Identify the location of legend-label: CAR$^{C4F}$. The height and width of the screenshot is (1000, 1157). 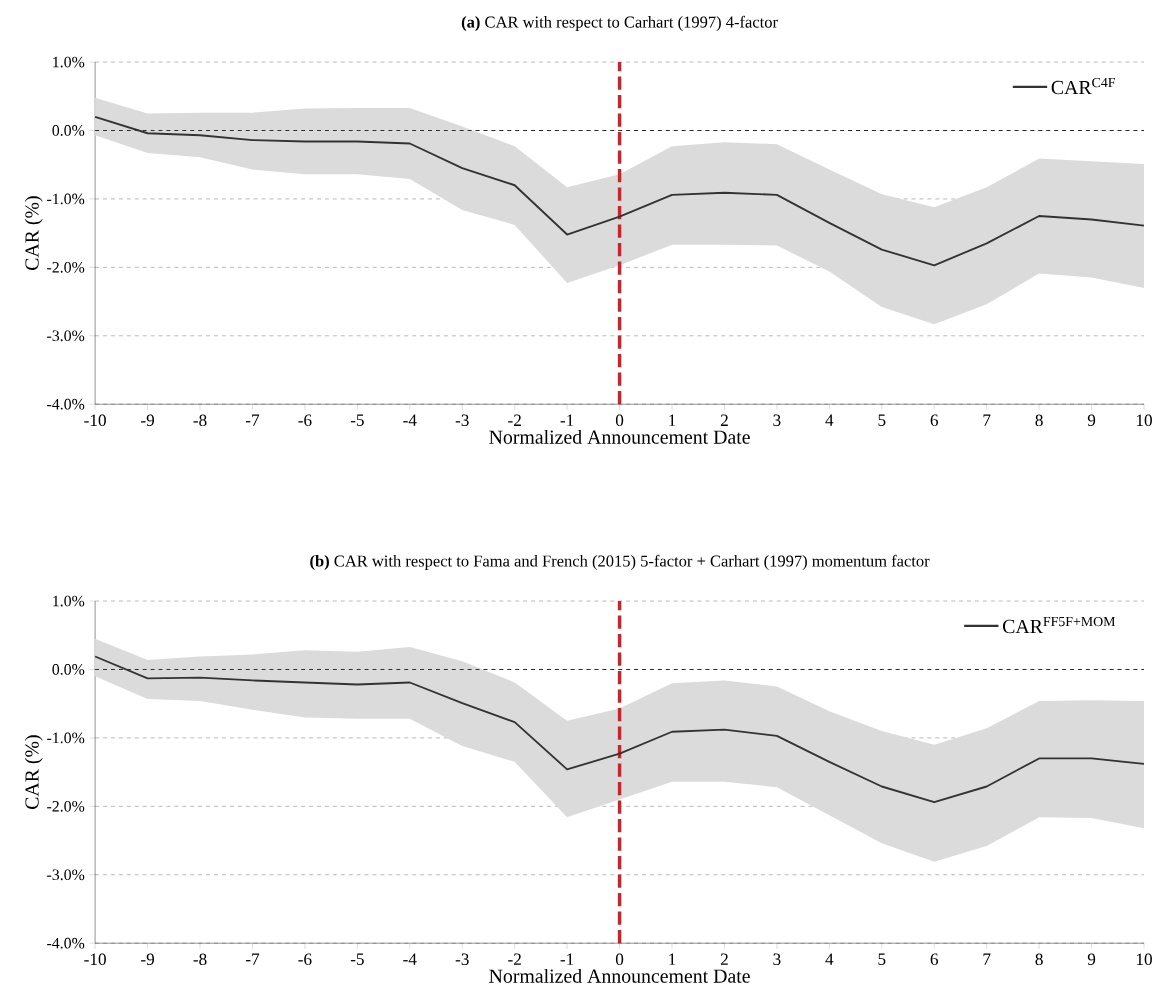
(1083, 86).